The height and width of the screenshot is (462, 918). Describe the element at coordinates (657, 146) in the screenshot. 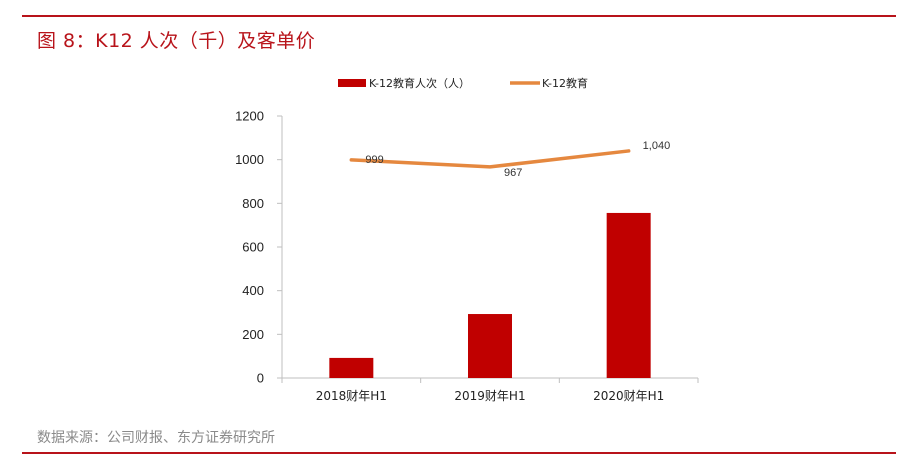

I see `data-label: 1,040` at that location.